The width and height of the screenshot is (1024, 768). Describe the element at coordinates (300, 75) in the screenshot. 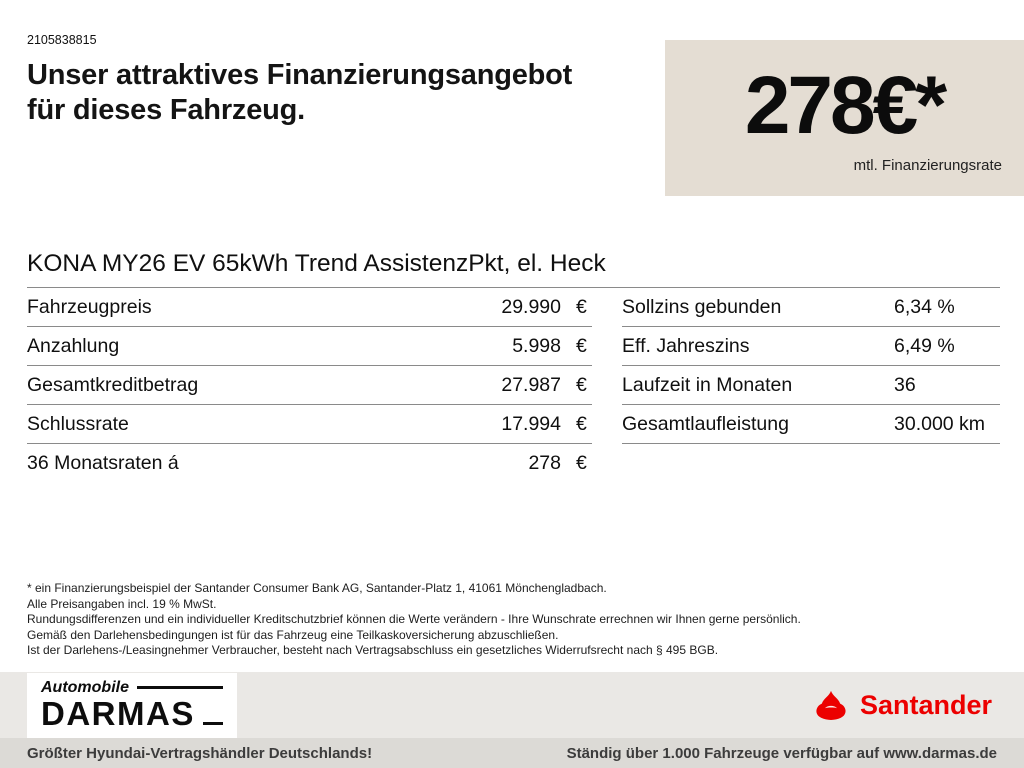

I see `headline-line-1: Unser attraktives Finanzierungsangebot` at that location.